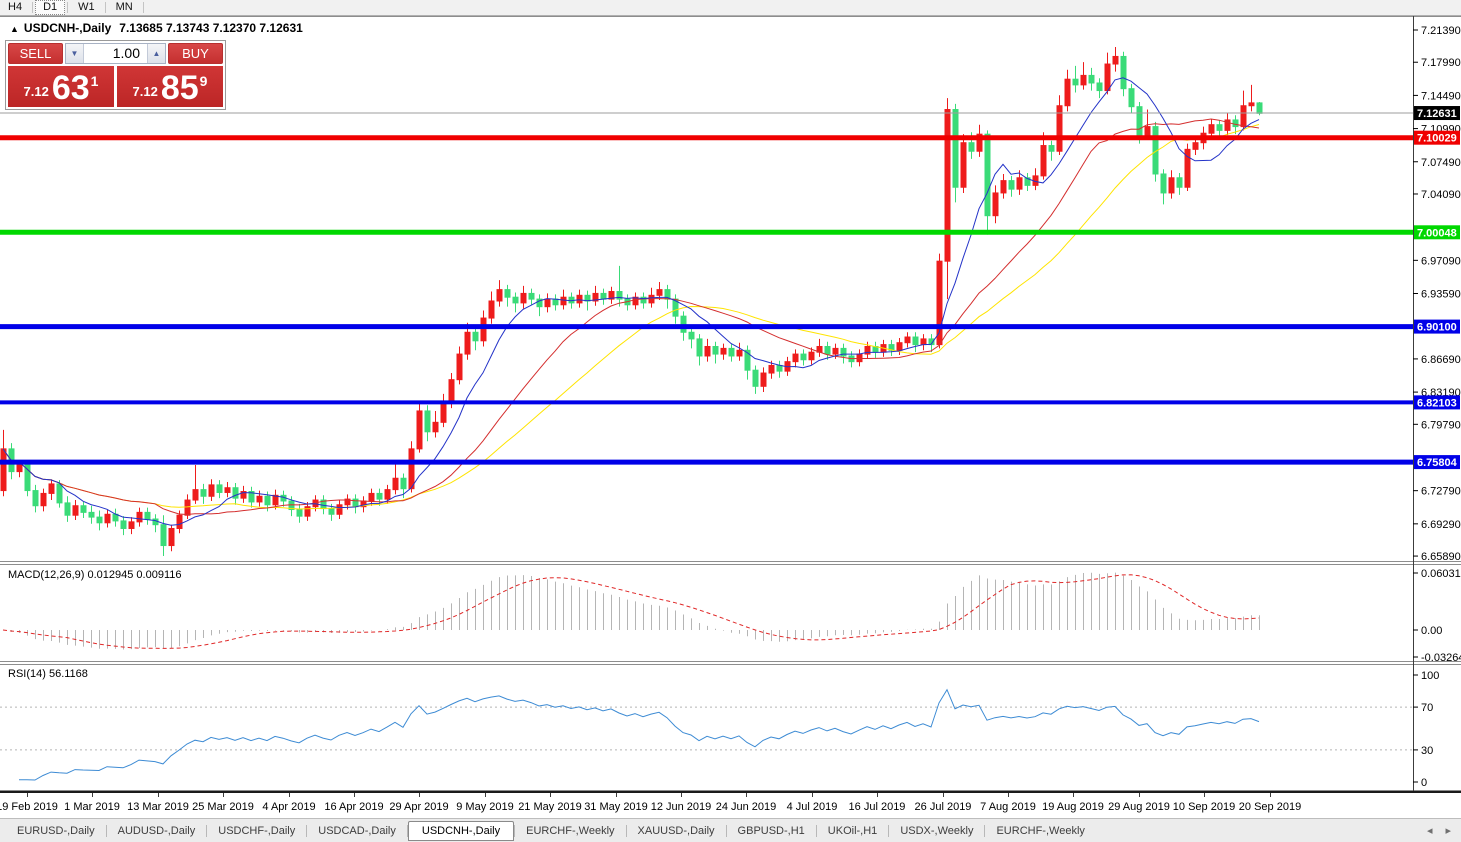 The width and height of the screenshot is (1461, 842). What do you see at coordinates (257, 830) in the screenshot?
I see `symbol-tab-usdchf-daily: USDCHF-,Daily` at bounding box center [257, 830].